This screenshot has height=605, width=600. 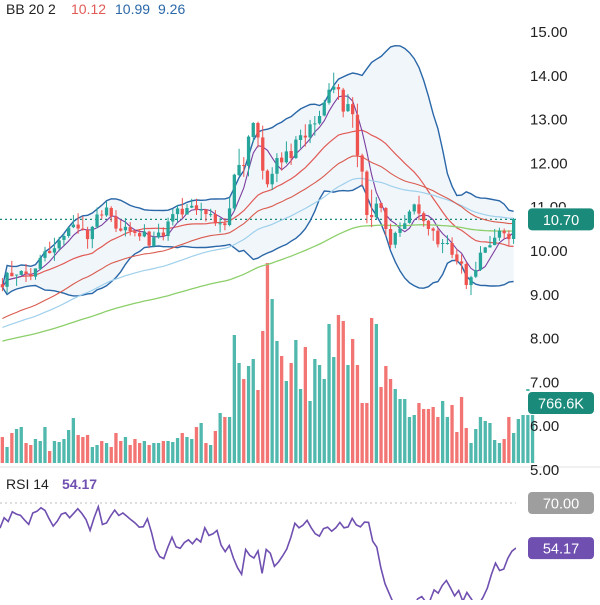 I want to click on rsi-badge-bg, so click(x=561, y=548).